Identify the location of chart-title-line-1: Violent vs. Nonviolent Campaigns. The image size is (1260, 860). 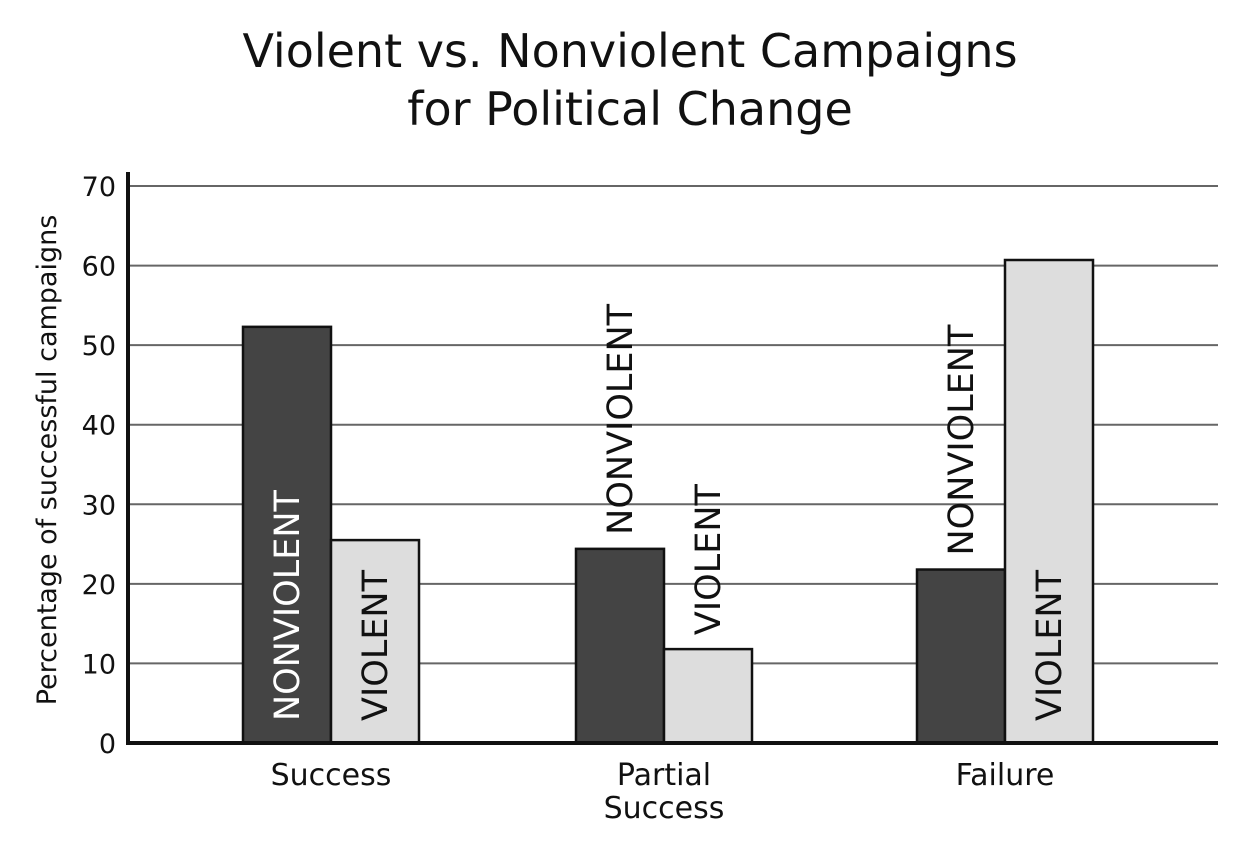
(630, 51).